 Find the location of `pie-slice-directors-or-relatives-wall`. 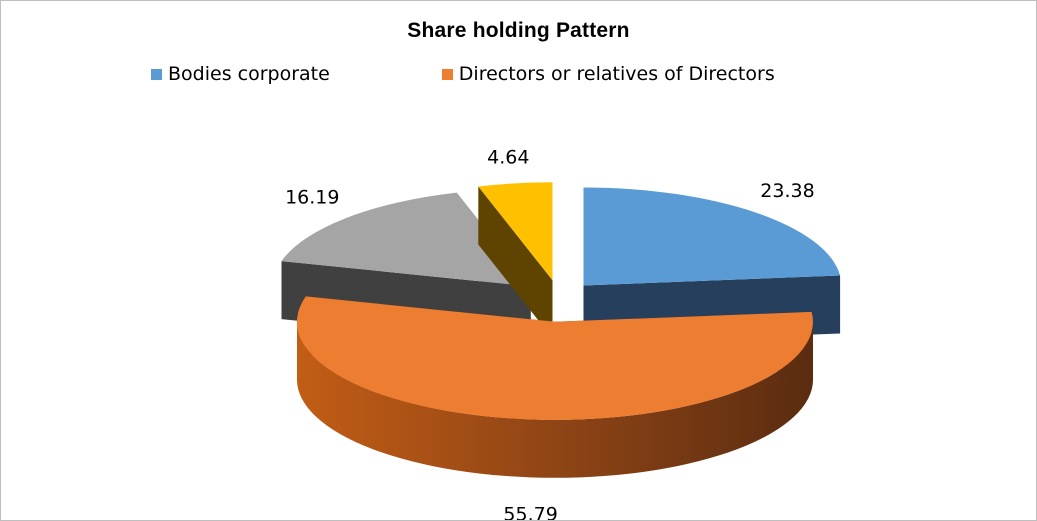

pie-slice-directors-or-relatives-wall is located at coordinates (555, 399).